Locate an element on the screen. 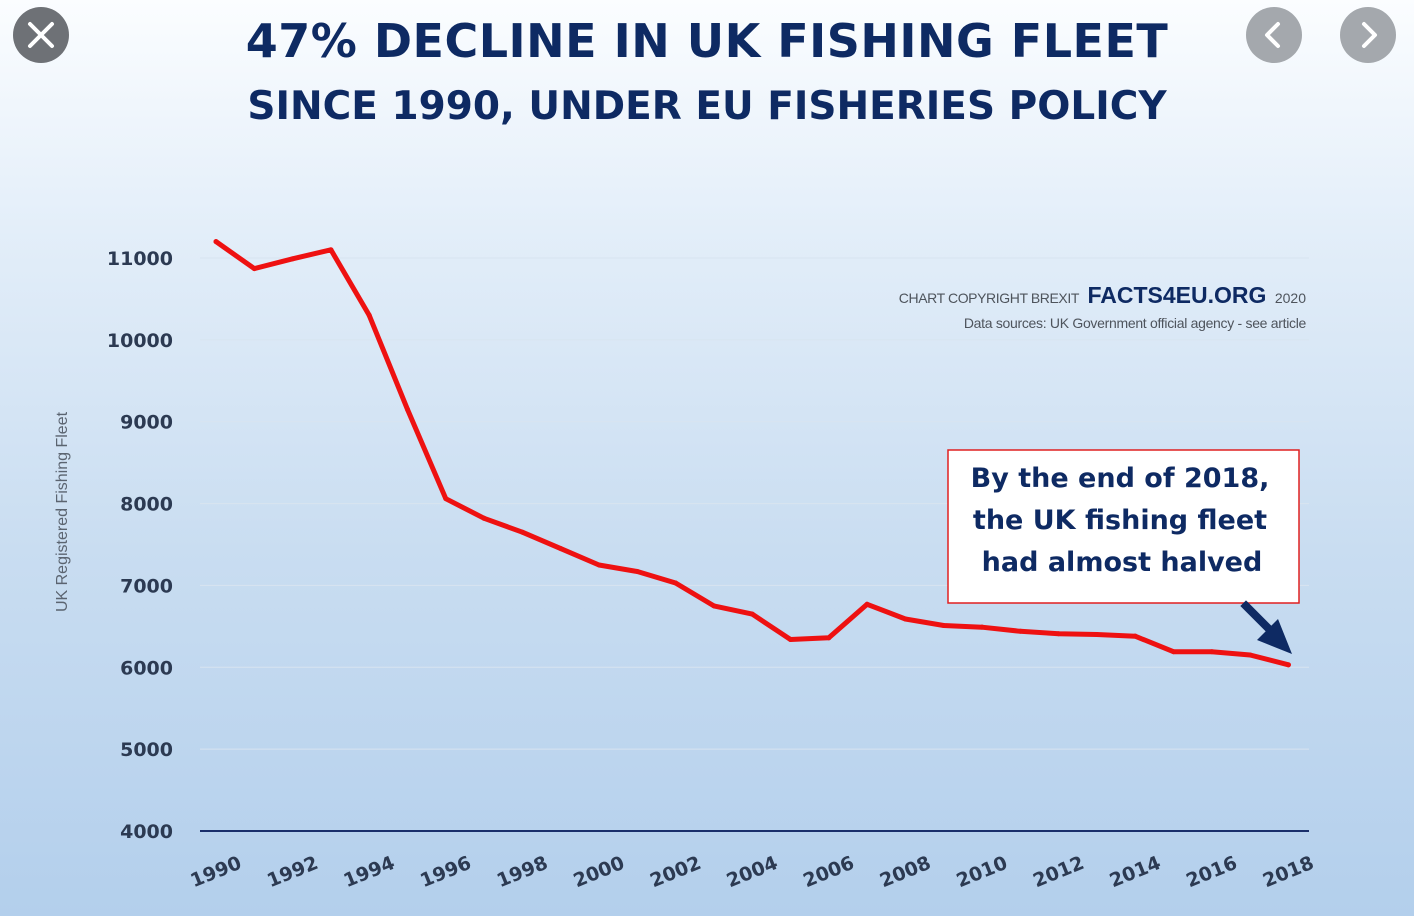 The width and height of the screenshot is (1414, 916). y-tick-label: 9000 is located at coordinates (146, 423).